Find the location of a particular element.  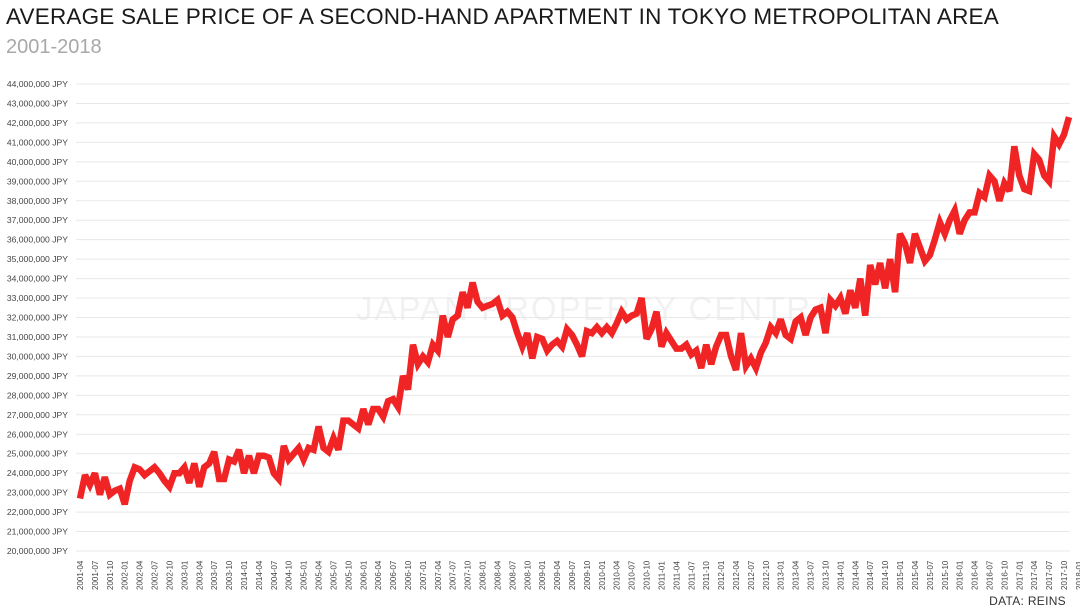

x-tick-label: 2008-01 is located at coordinates (483, 575).